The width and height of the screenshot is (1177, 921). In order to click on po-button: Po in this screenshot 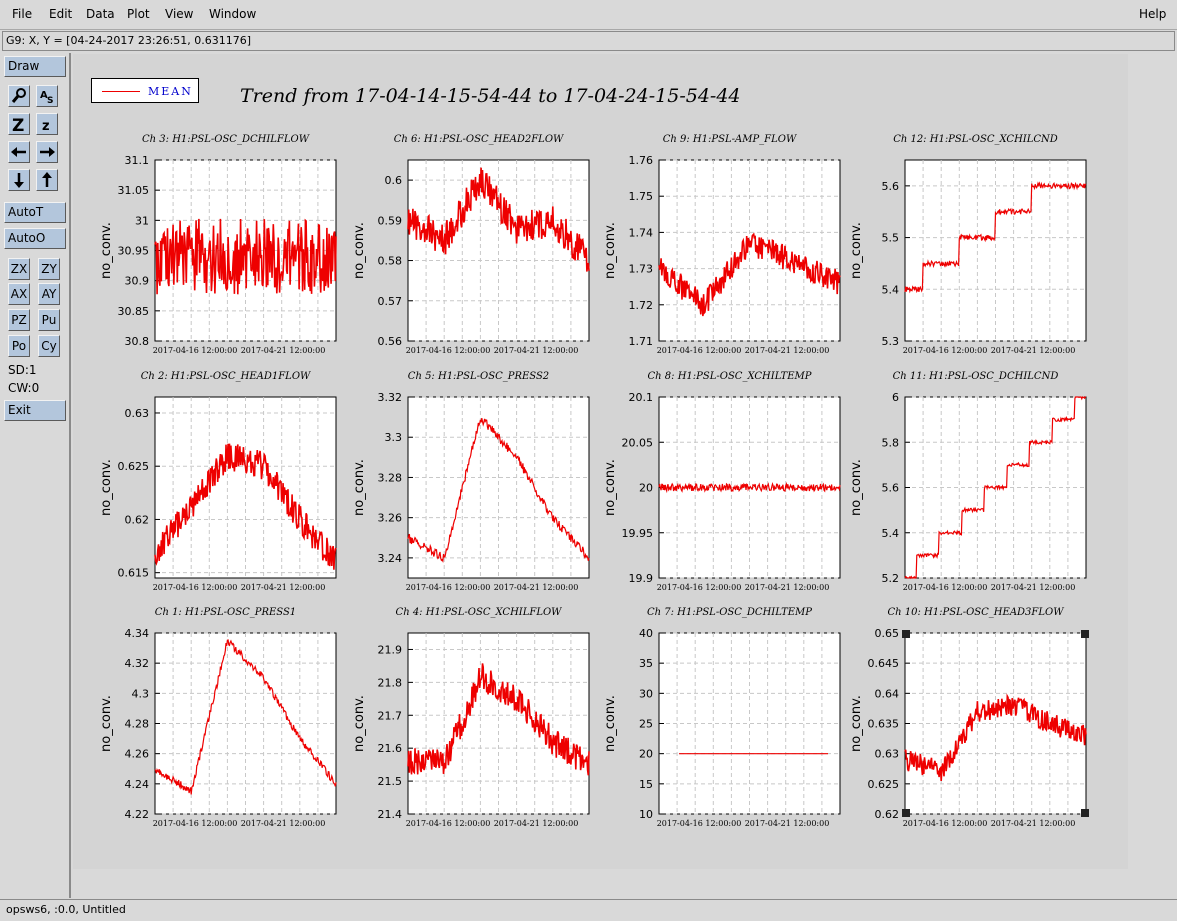, I will do `click(19, 346)`.